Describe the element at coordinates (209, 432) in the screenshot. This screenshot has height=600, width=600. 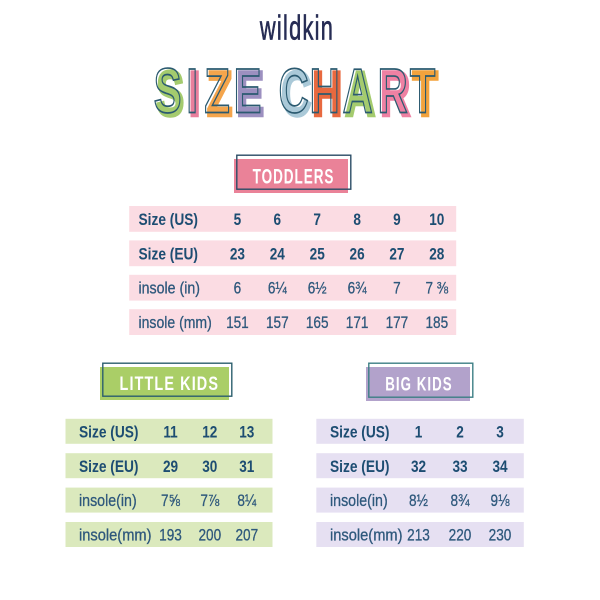
I see `svg-text: 12` at that location.